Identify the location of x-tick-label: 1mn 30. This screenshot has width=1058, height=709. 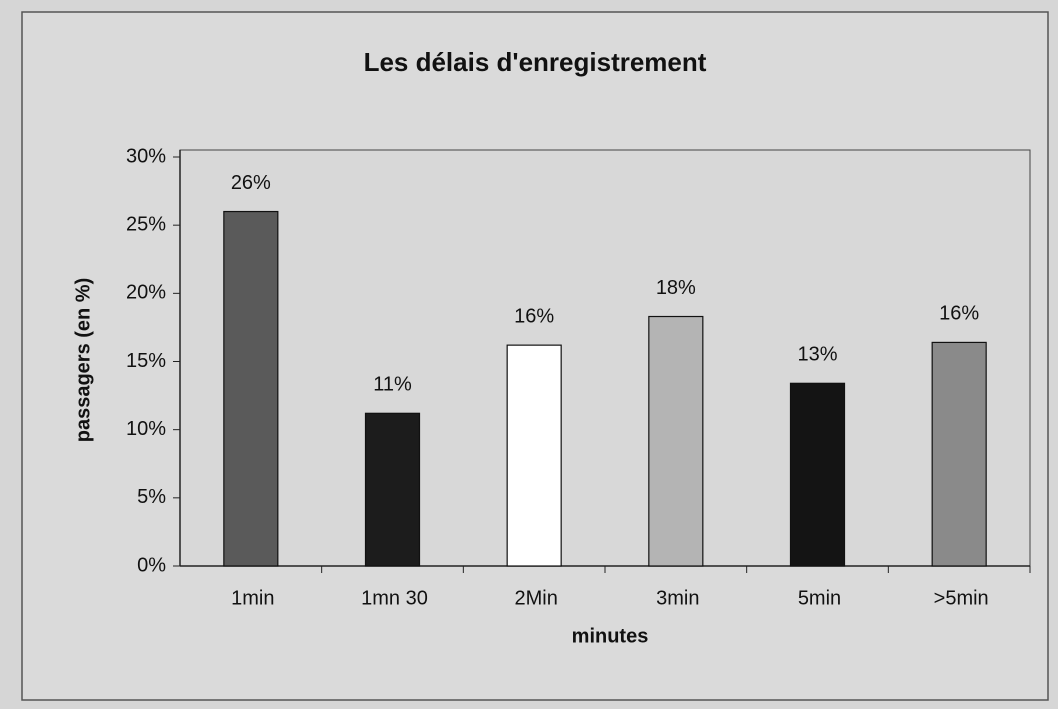
(394, 598).